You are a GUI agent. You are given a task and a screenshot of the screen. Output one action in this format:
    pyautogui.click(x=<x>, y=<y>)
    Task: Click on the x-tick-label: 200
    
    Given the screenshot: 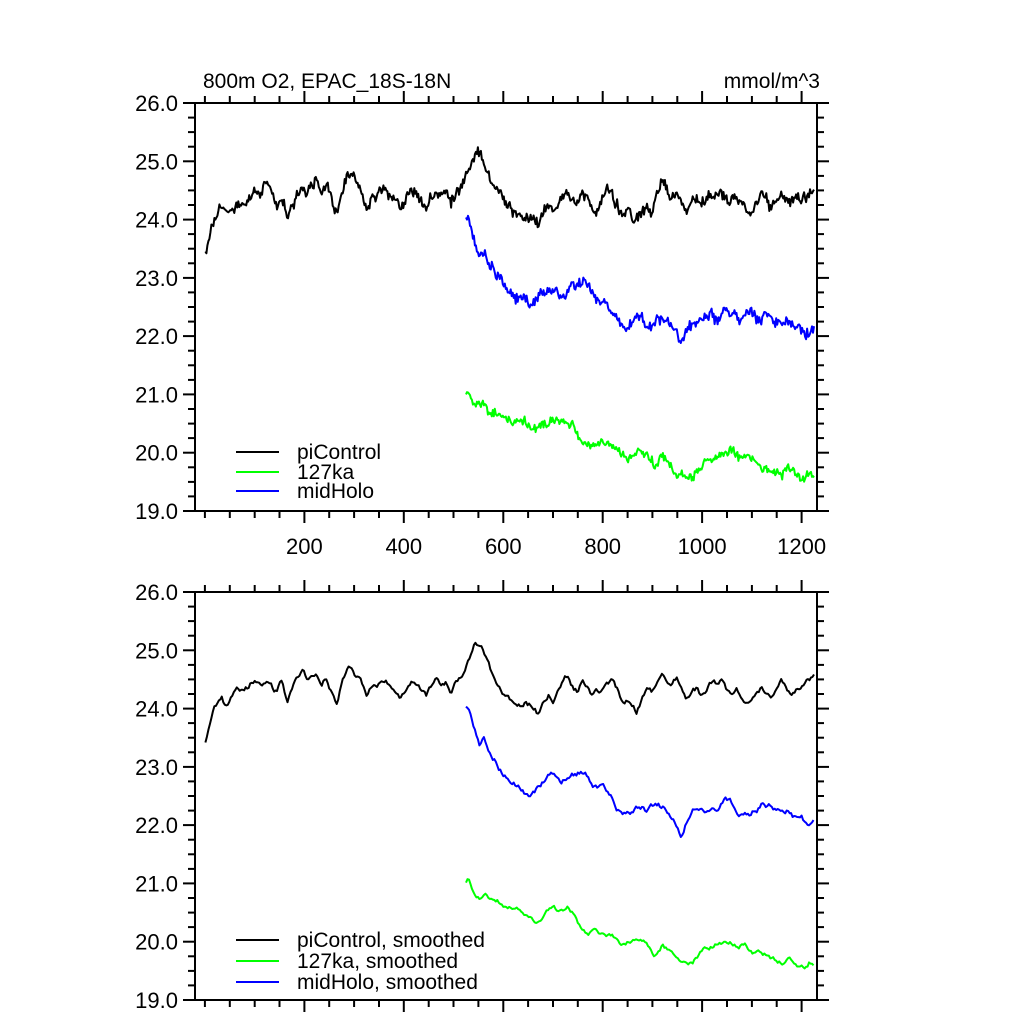 What is the action you would take?
    pyautogui.click(x=304, y=546)
    